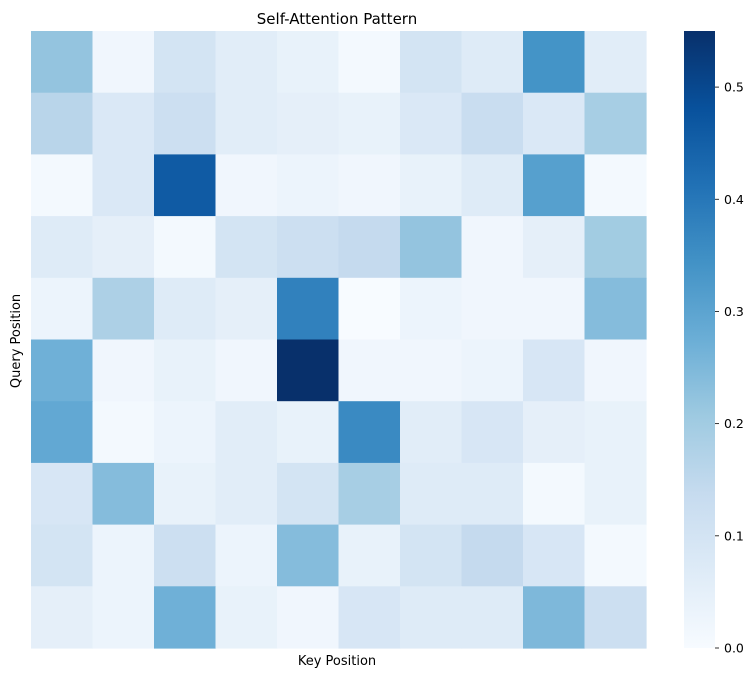  Describe the element at coordinates (16, 341) in the screenshot. I see `y-axis-label: Query Position` at that location.